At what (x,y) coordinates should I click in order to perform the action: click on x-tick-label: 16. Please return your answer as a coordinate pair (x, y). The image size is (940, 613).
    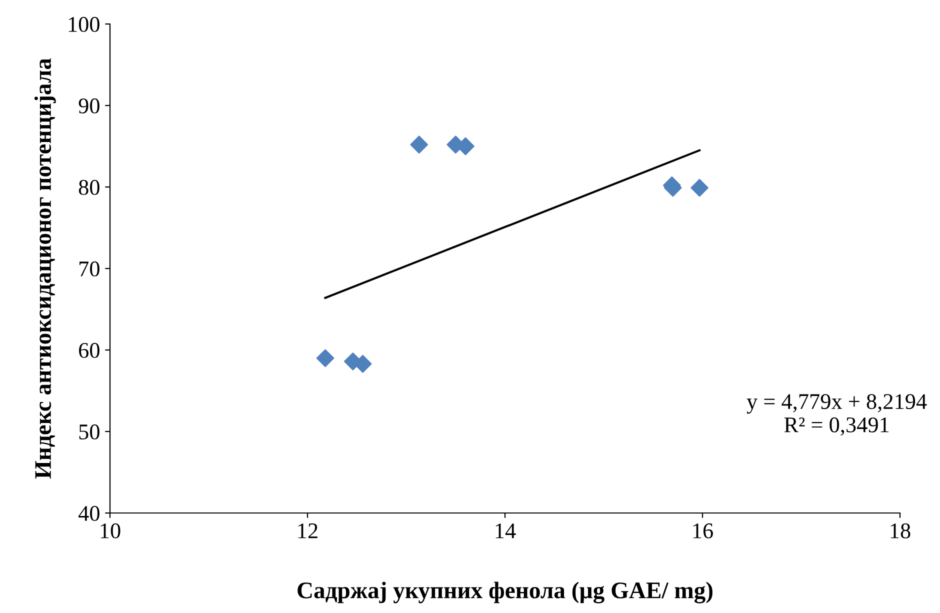
    Looking at the image, I should click on (703, 530).